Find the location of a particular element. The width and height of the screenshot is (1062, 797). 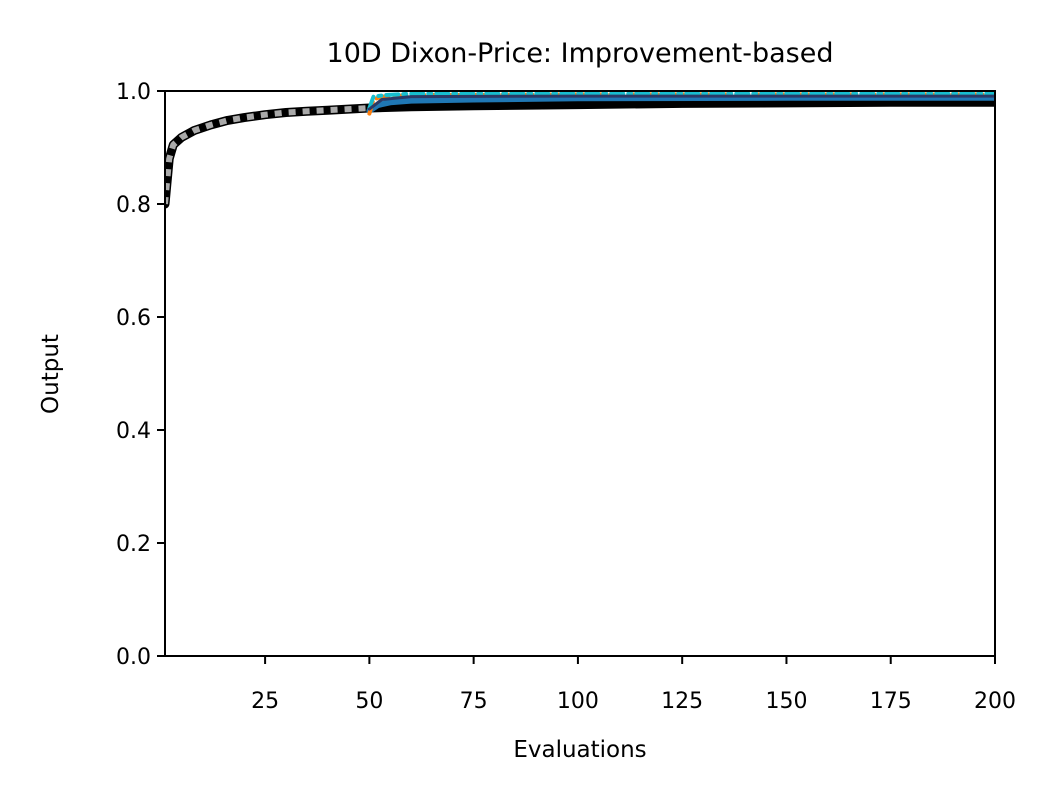

y-tick-label-3: 0.6 is located at coordinates (133, 318).